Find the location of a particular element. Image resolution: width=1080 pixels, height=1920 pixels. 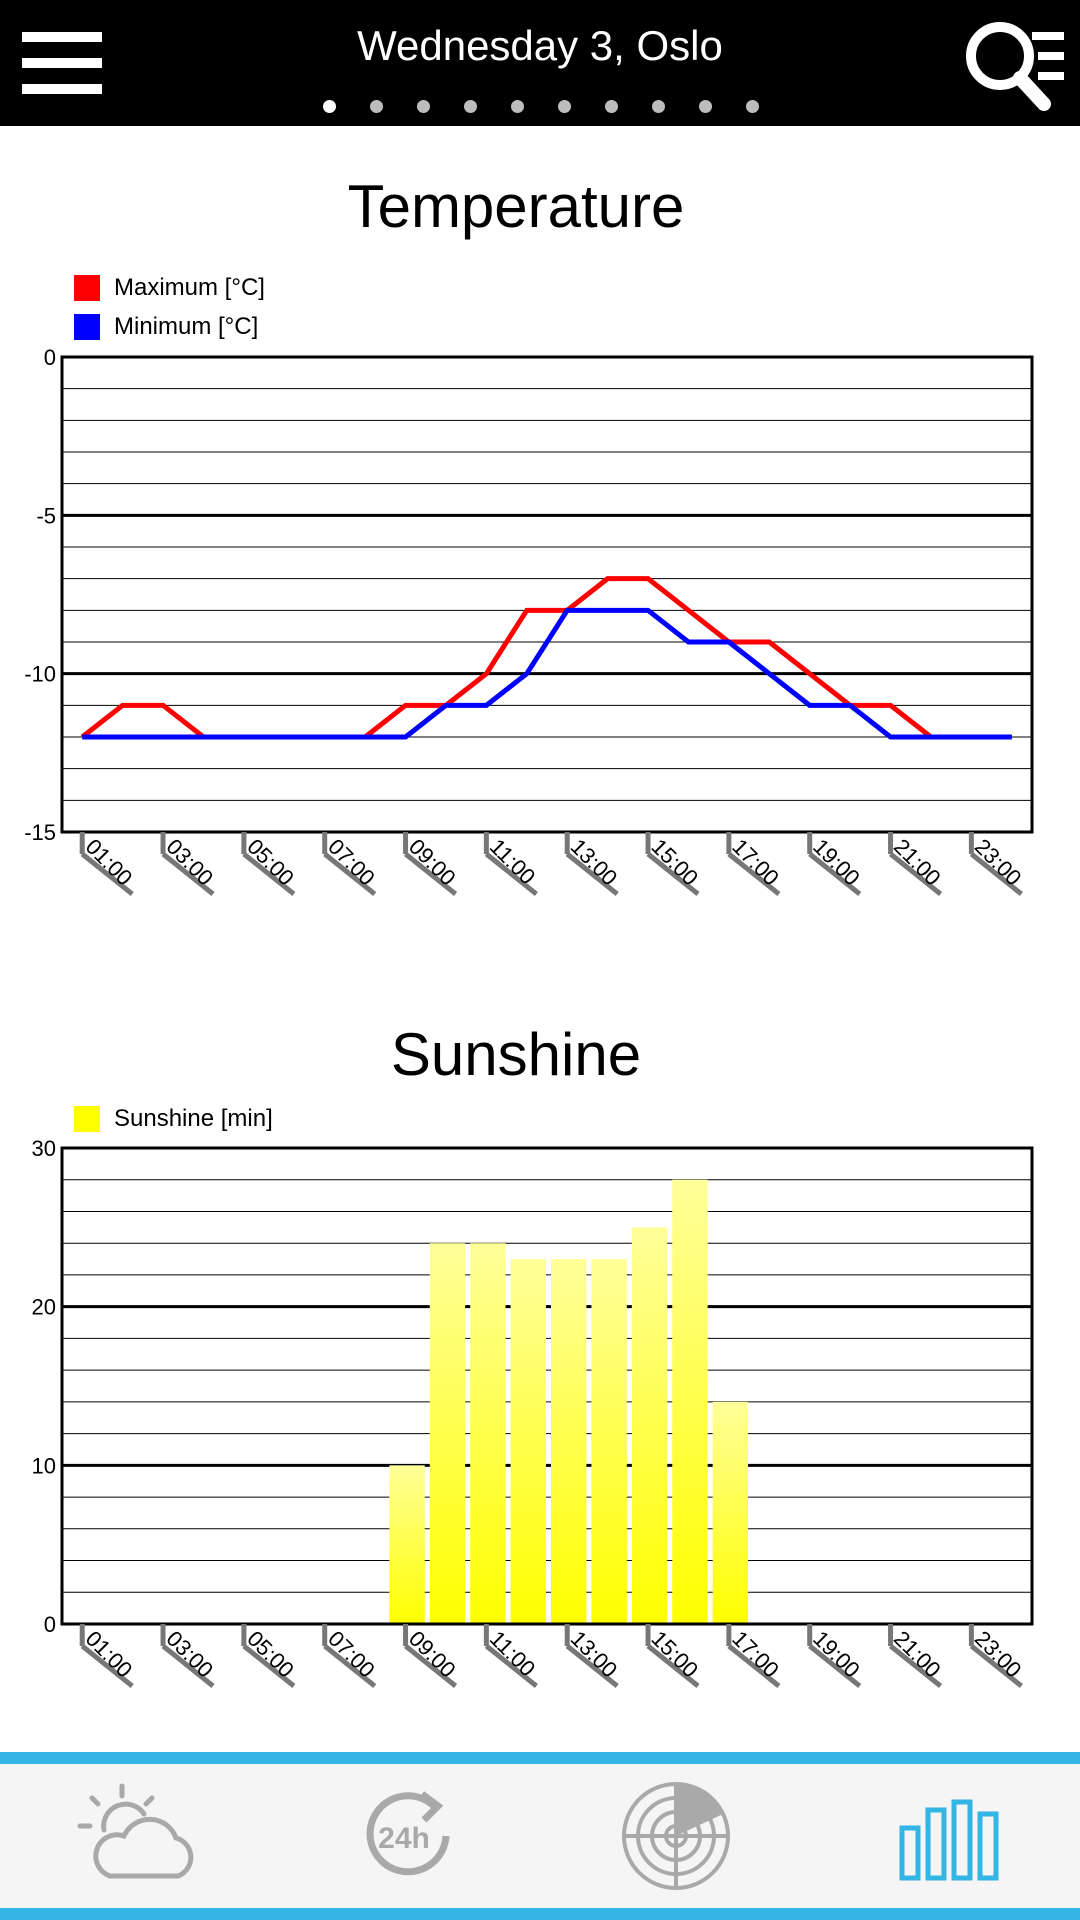

radar-icon is located at coordinates (676, 1836).